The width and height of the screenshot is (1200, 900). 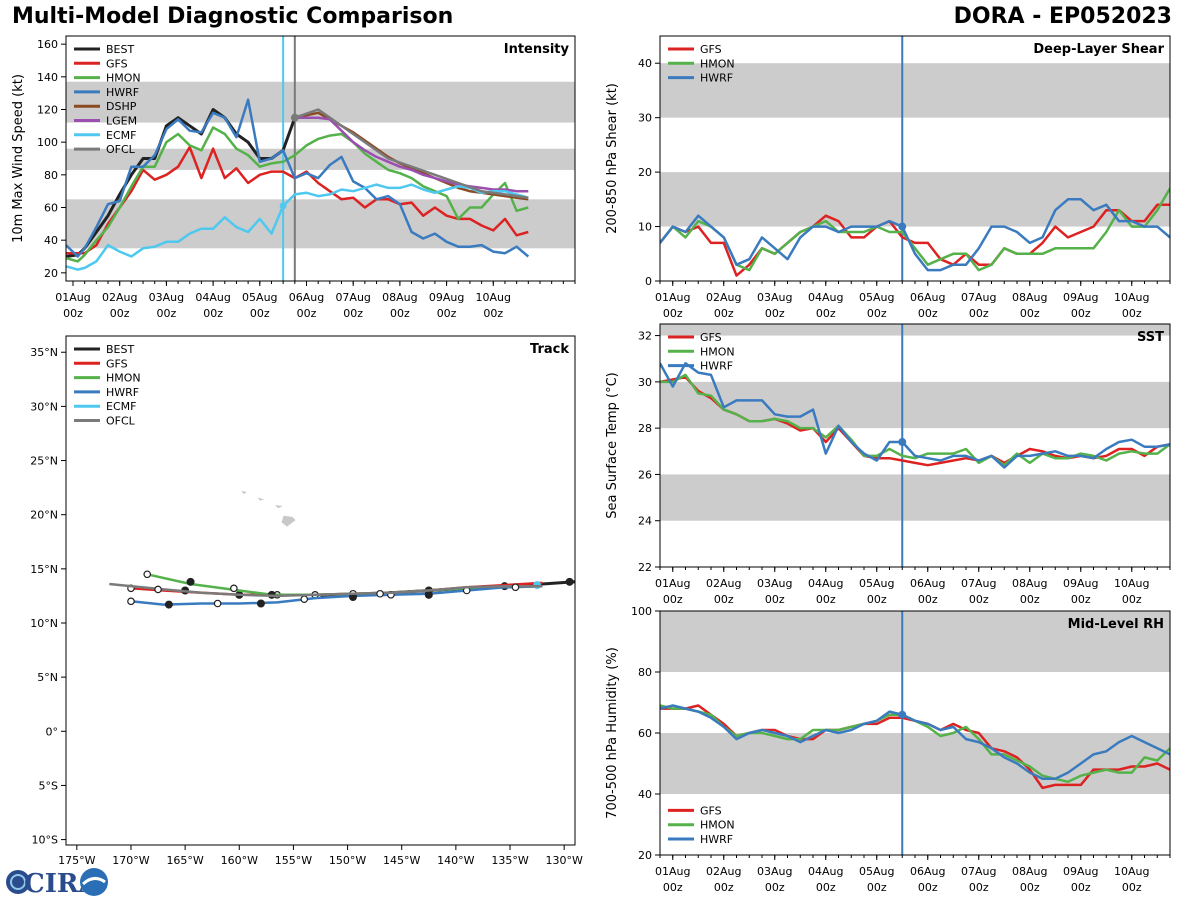 I want to click on x-tick-label: 170°W, so click(x=130, y=860).